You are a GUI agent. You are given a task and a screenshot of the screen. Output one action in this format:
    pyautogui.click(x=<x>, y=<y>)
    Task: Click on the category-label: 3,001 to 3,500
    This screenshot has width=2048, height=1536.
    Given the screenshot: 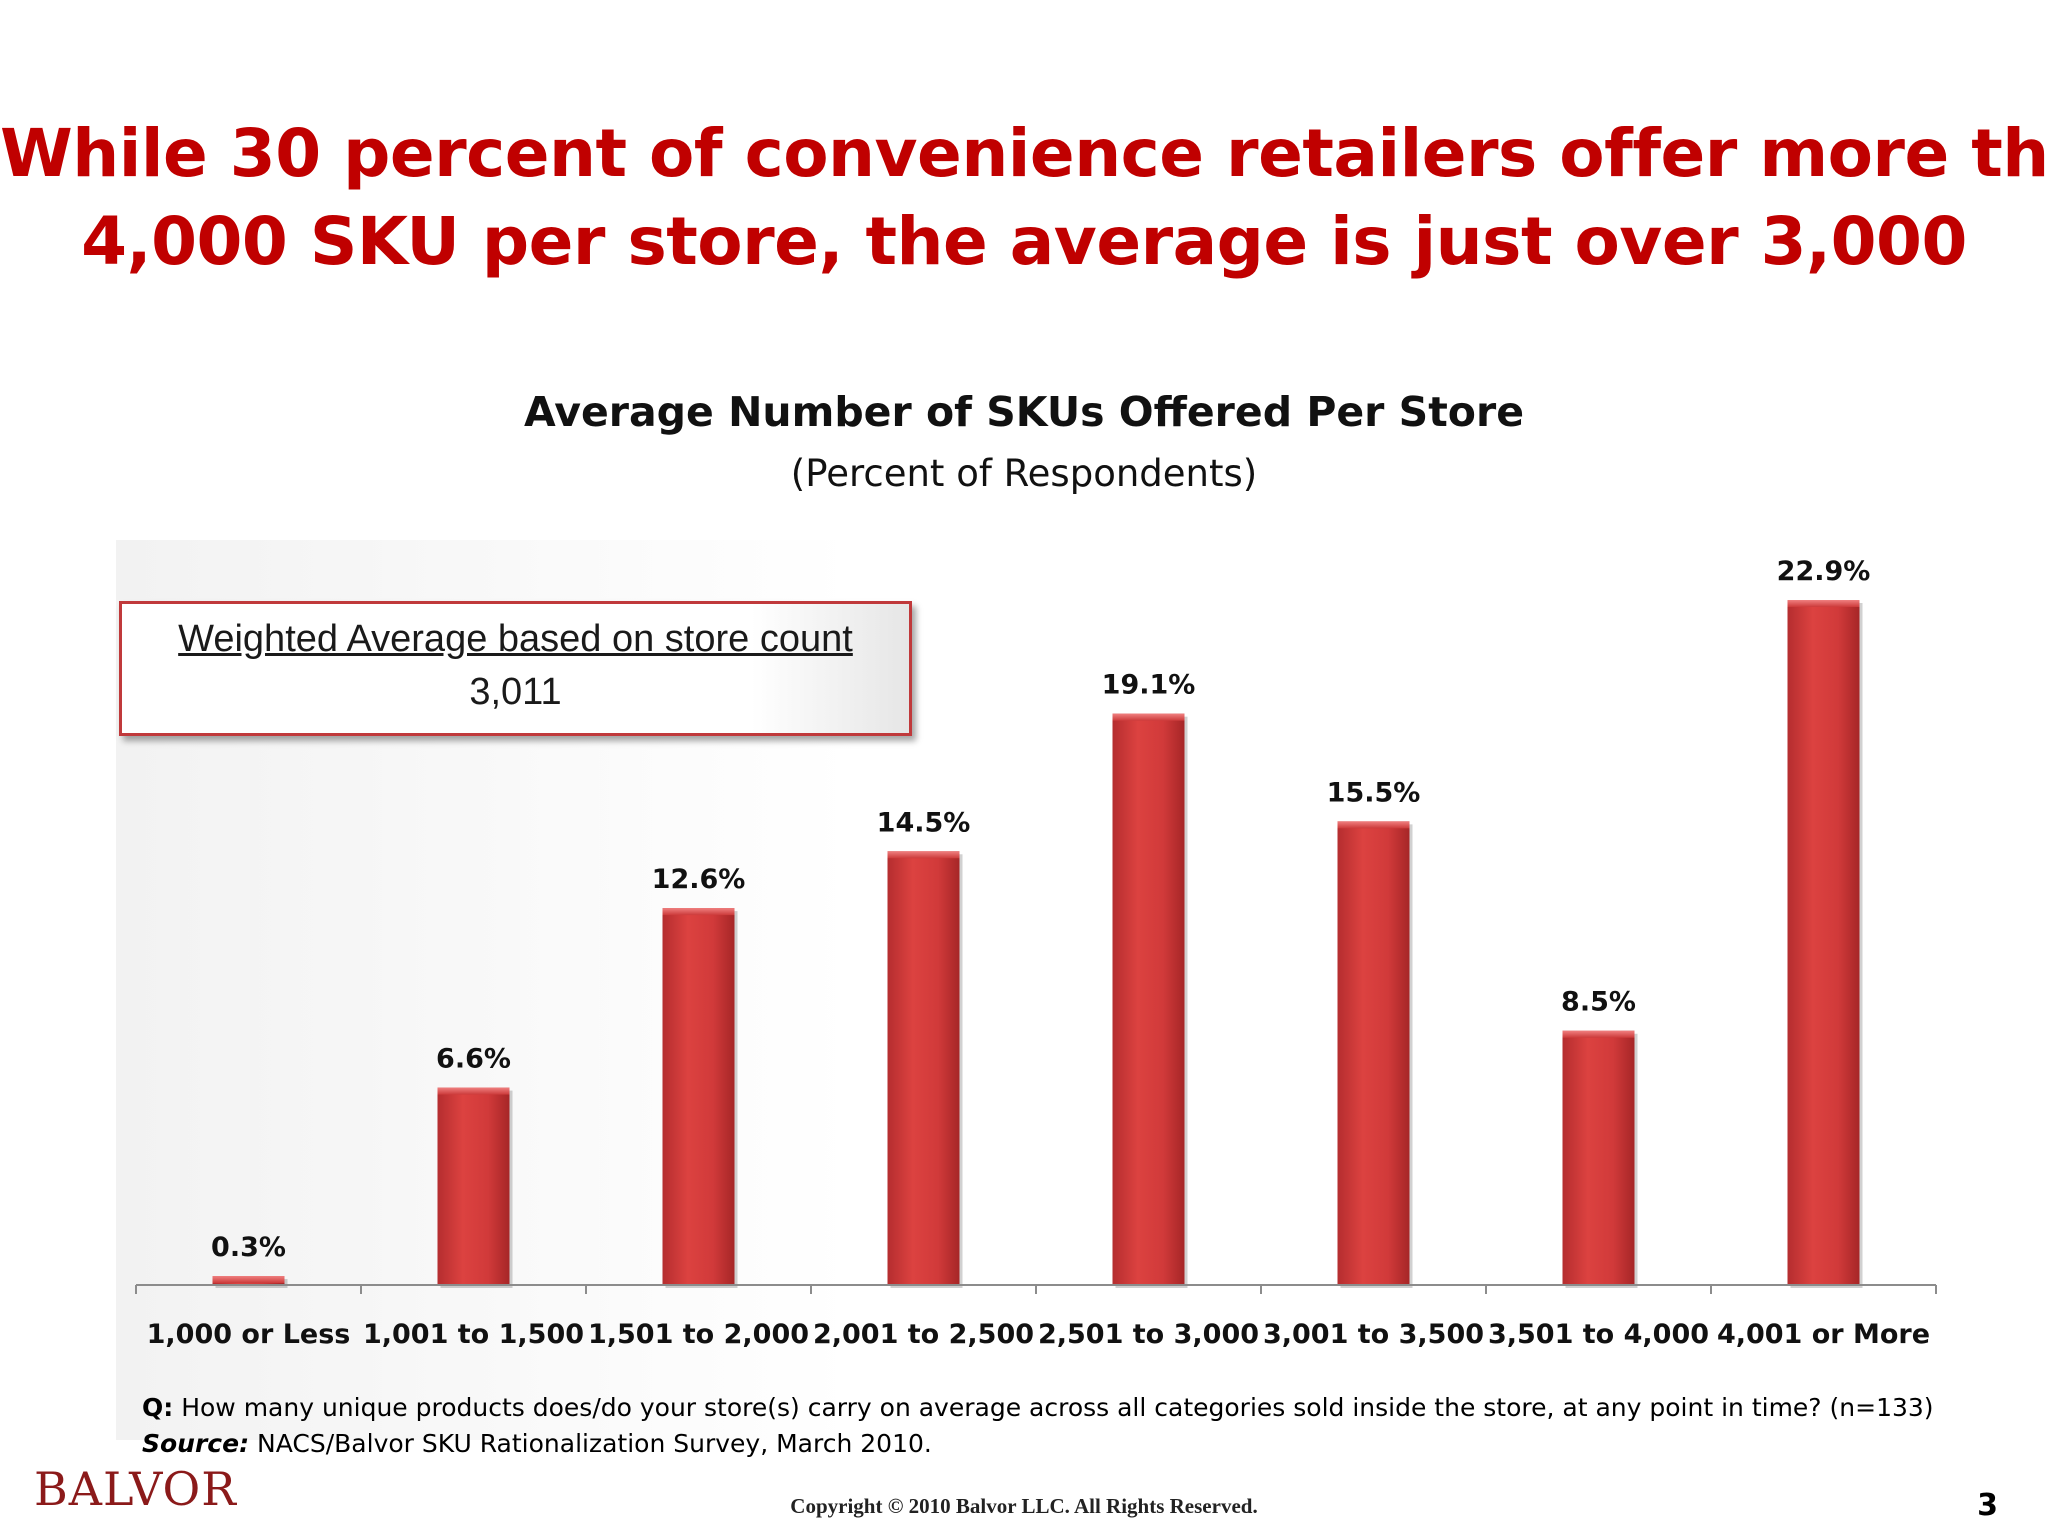 What is the action you would take?
    pyautogui.click(x=1373, y=1334)
    